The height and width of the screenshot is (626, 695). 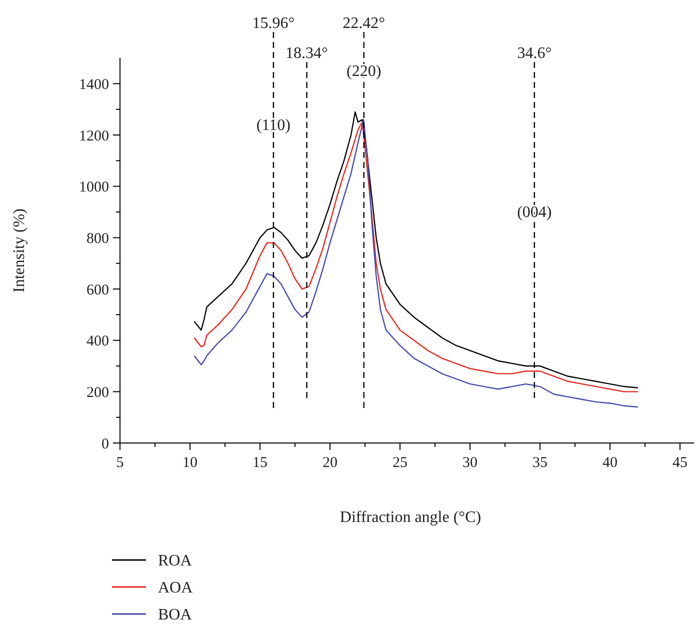 What do you see at coordinates (175, 615) in the screenshot?
I see `legend-label: BOA` at bounding box center [175, 615].